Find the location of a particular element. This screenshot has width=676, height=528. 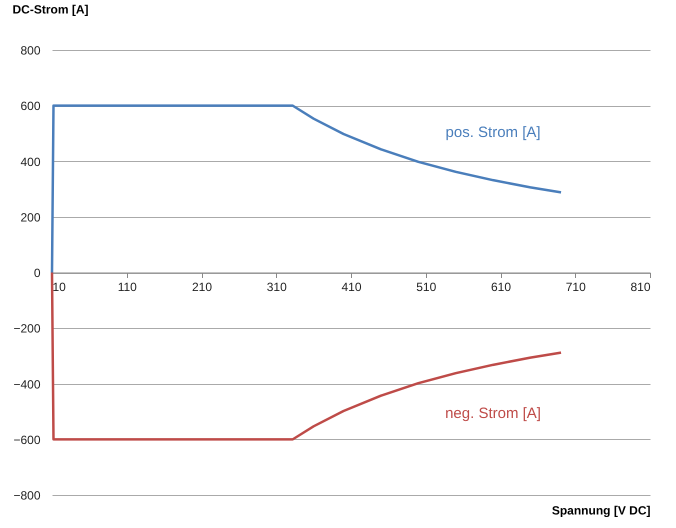

x-axis-title: Spannung [V DC] is located at coordinates (601, 511).